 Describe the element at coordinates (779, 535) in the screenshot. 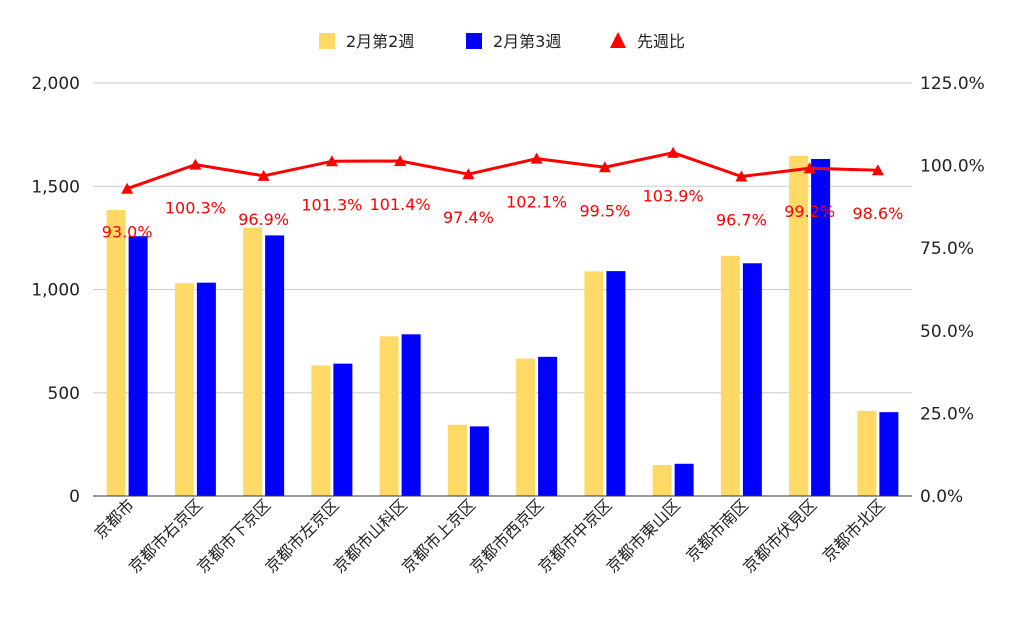

I see `x-tick-label: 京都市伏見区` at that location.